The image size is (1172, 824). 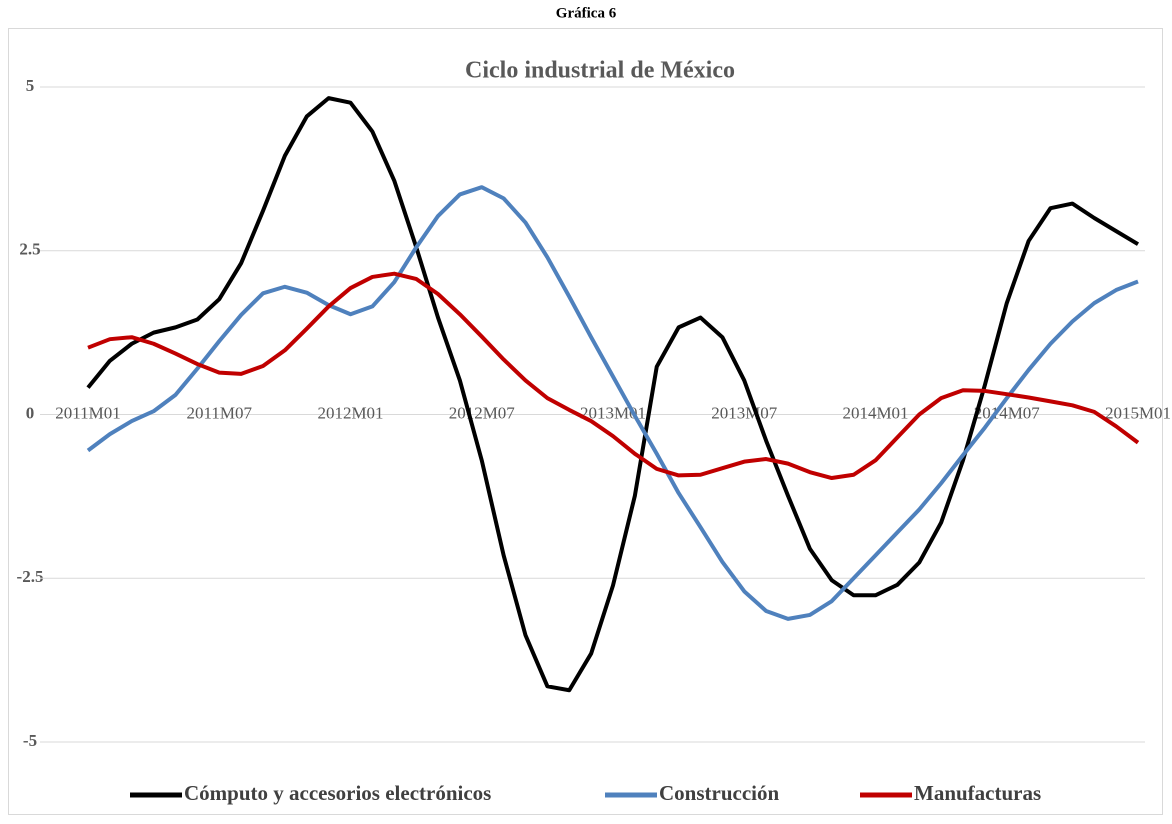 What do you see at coordinates (600, 71) in the screenshot?
I see `chart-title: Ciclo industrial de México` at bounding box center [600, 71].